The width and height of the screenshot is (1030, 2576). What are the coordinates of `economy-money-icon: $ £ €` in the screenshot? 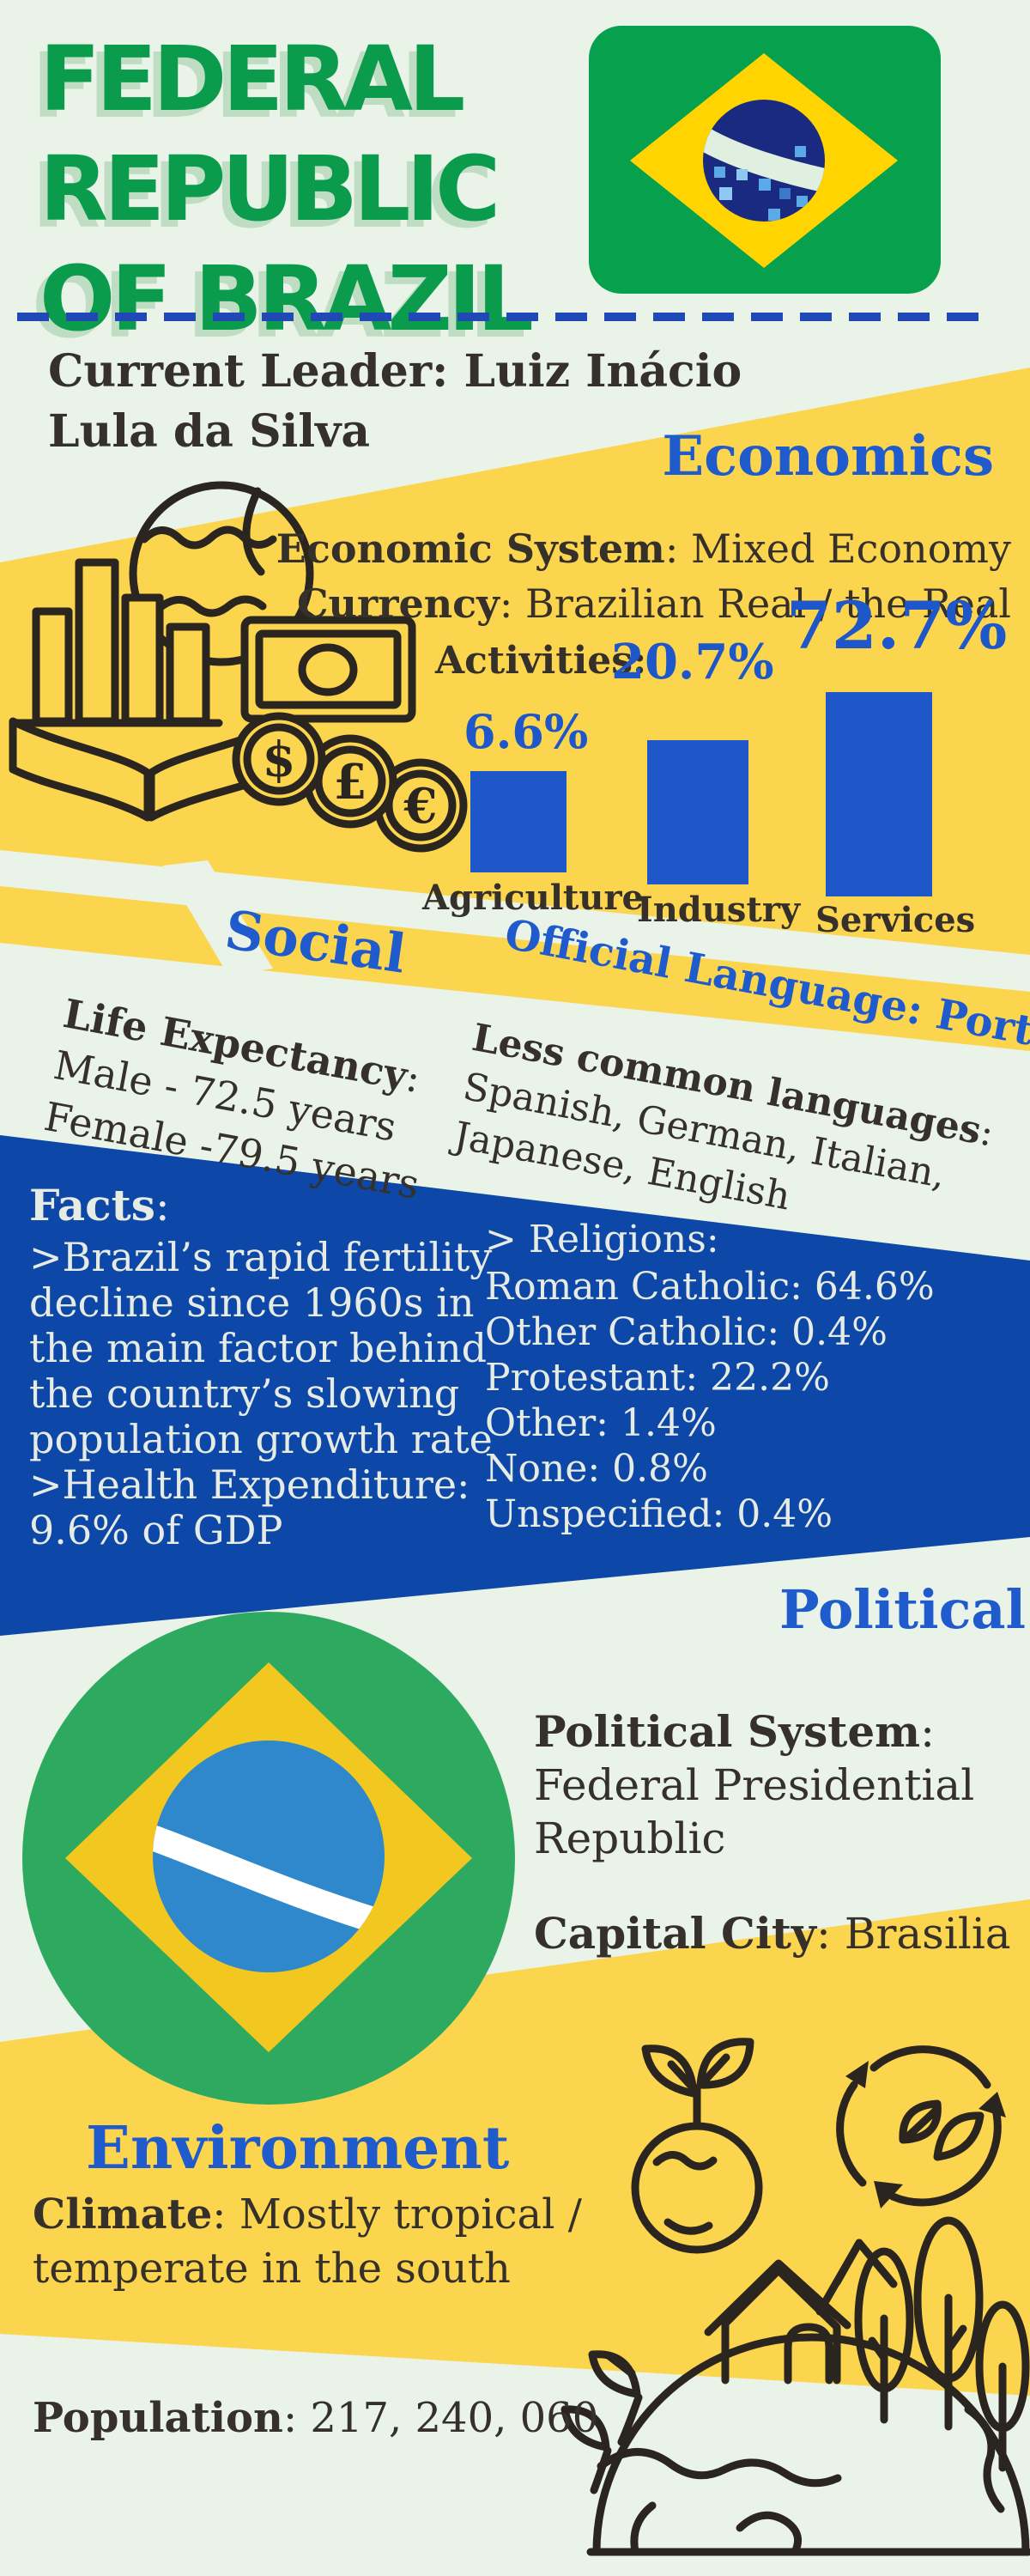 It's located at (238, 667).